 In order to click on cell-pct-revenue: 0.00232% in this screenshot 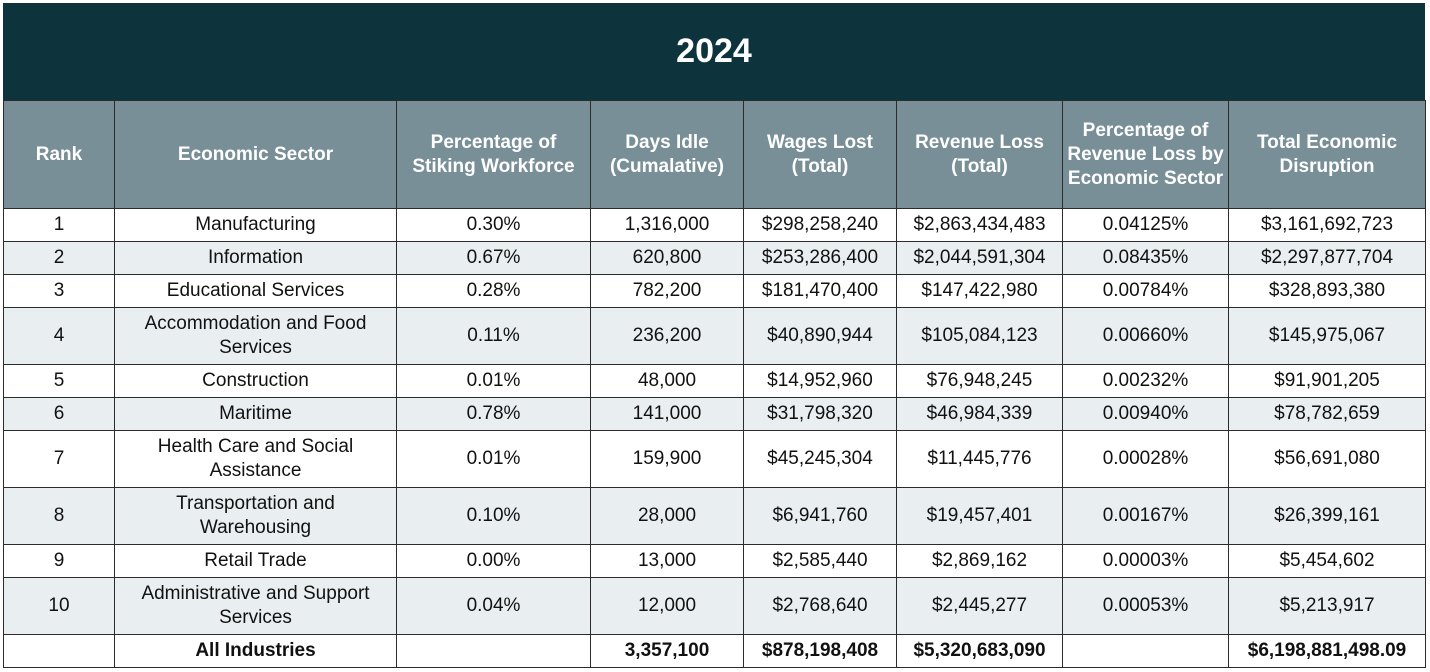, I will do `click(1145, 381)`.